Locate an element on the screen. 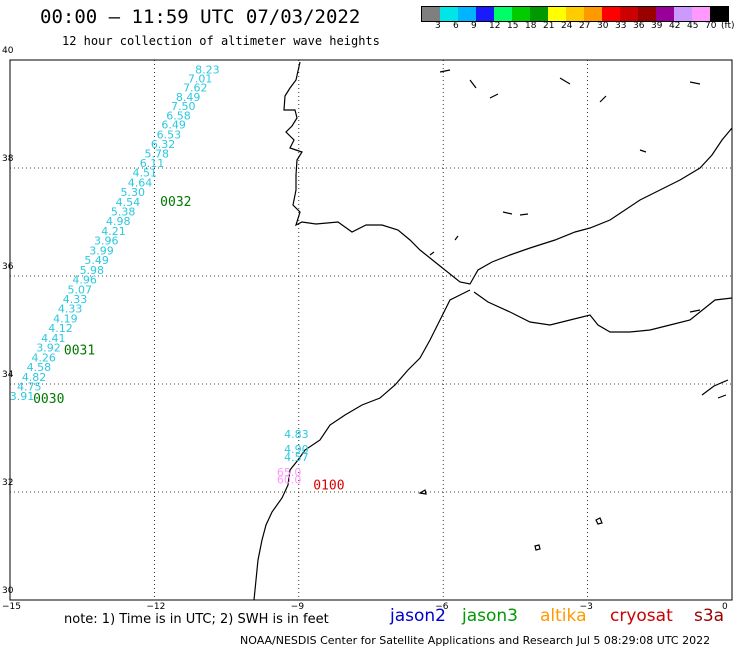 This screenshot has width=740, height=650. legend-label: 36 is located at coordinates (639, 26).